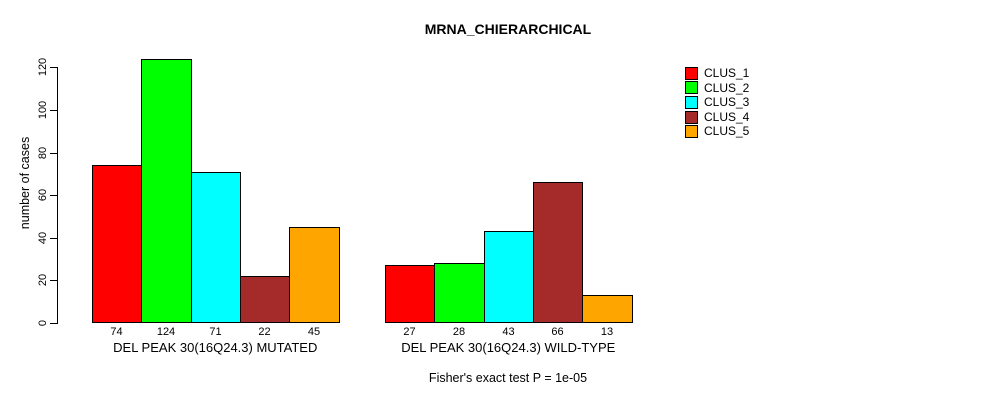 The image size is (990, 400). Describe the element at coordinates (314, 332) in the screenshot. I see `bar-value-label: 45` at that location.